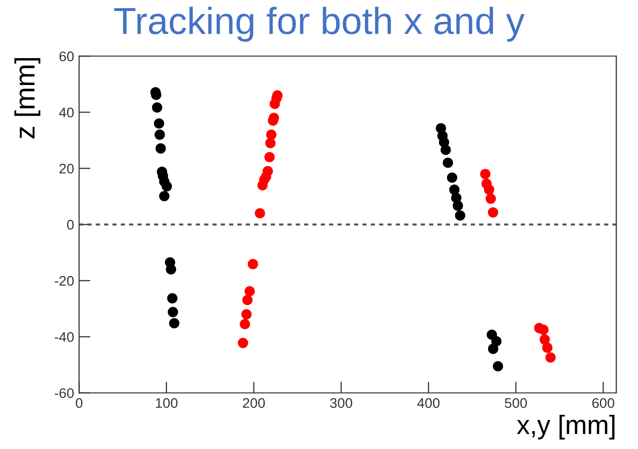  What do you see at coordinates (67, 56) in the screenshot?
I see `y-tick-label: 60` at bounding box center [67, 56].